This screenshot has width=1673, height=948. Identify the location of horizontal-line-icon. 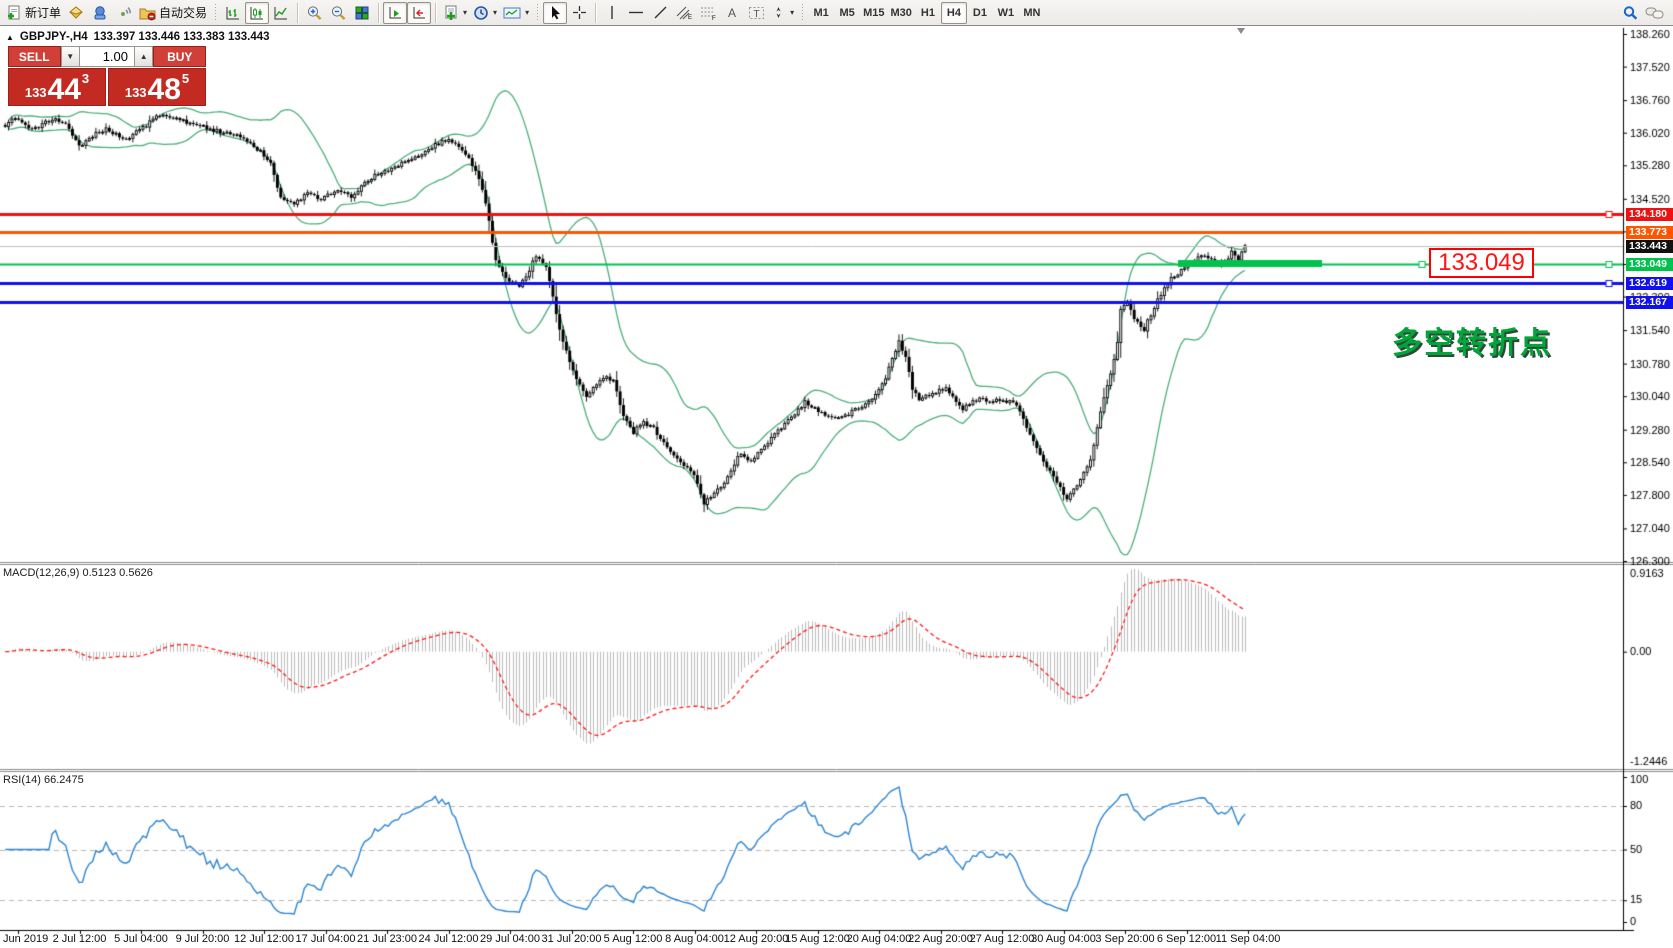
(636, 12).